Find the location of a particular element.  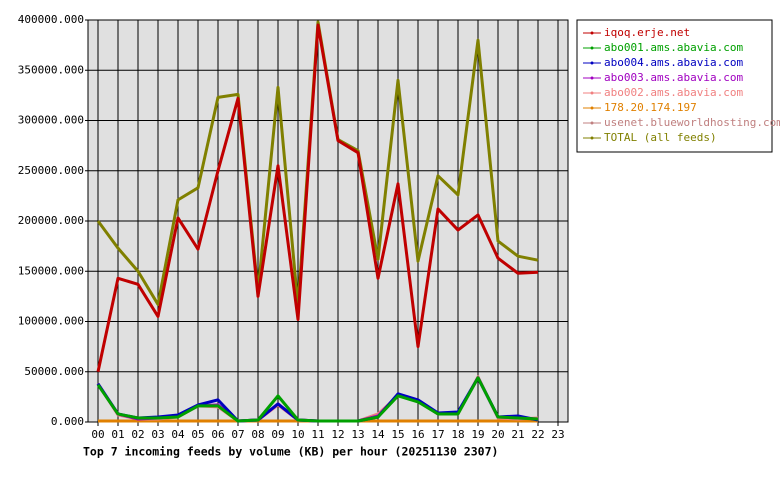

legend-label: 178.20.174.197 is located at coordinates (650, 107).